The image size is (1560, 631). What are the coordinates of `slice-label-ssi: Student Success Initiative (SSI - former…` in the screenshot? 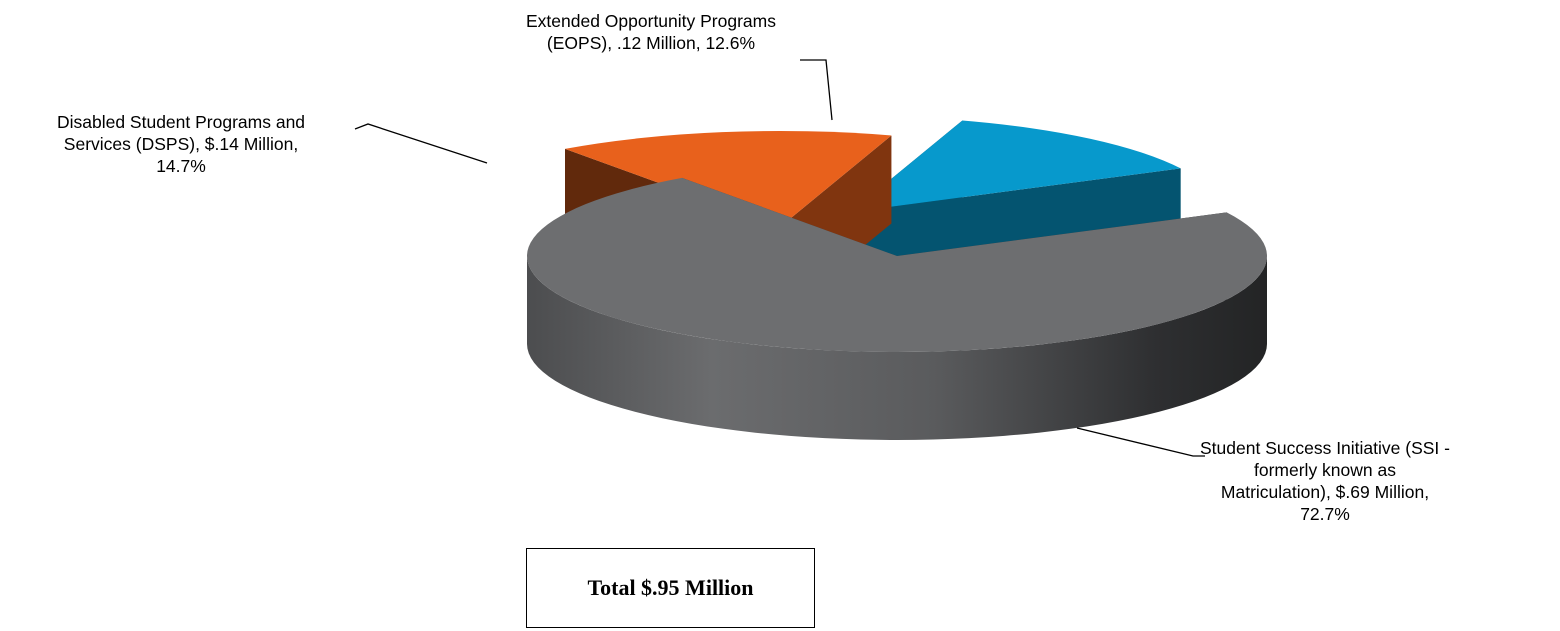 It's located at (1325, 481).